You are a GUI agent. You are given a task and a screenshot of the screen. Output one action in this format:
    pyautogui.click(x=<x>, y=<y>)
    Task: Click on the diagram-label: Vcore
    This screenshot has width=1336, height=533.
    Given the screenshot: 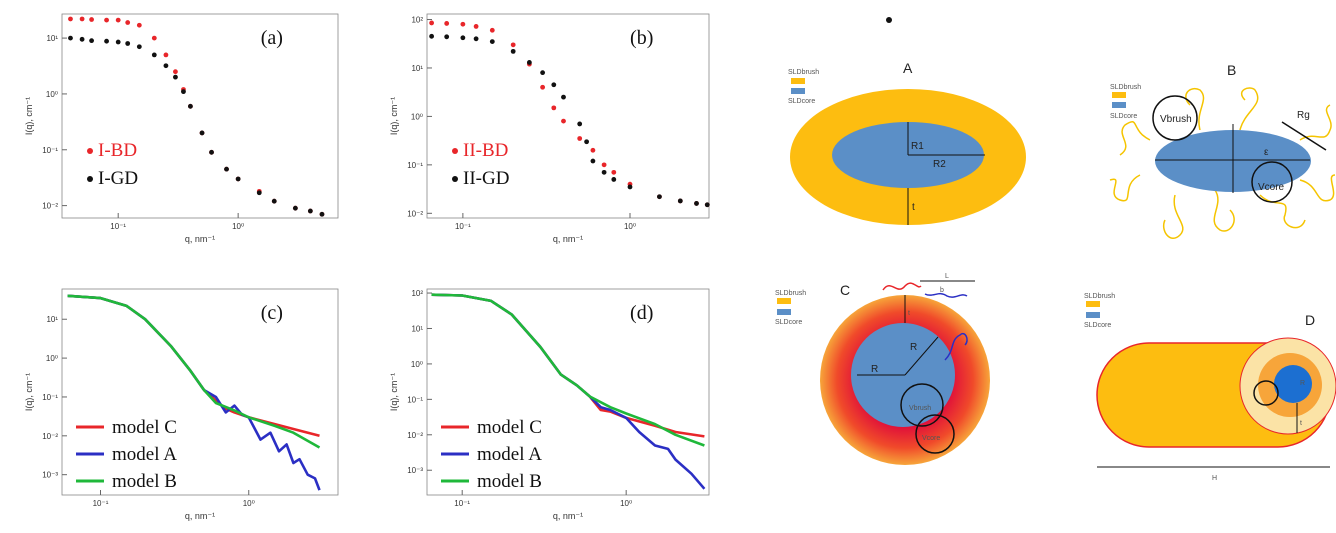 What is the action you would take?
    pyautogui.click(x=931, y=438)
    